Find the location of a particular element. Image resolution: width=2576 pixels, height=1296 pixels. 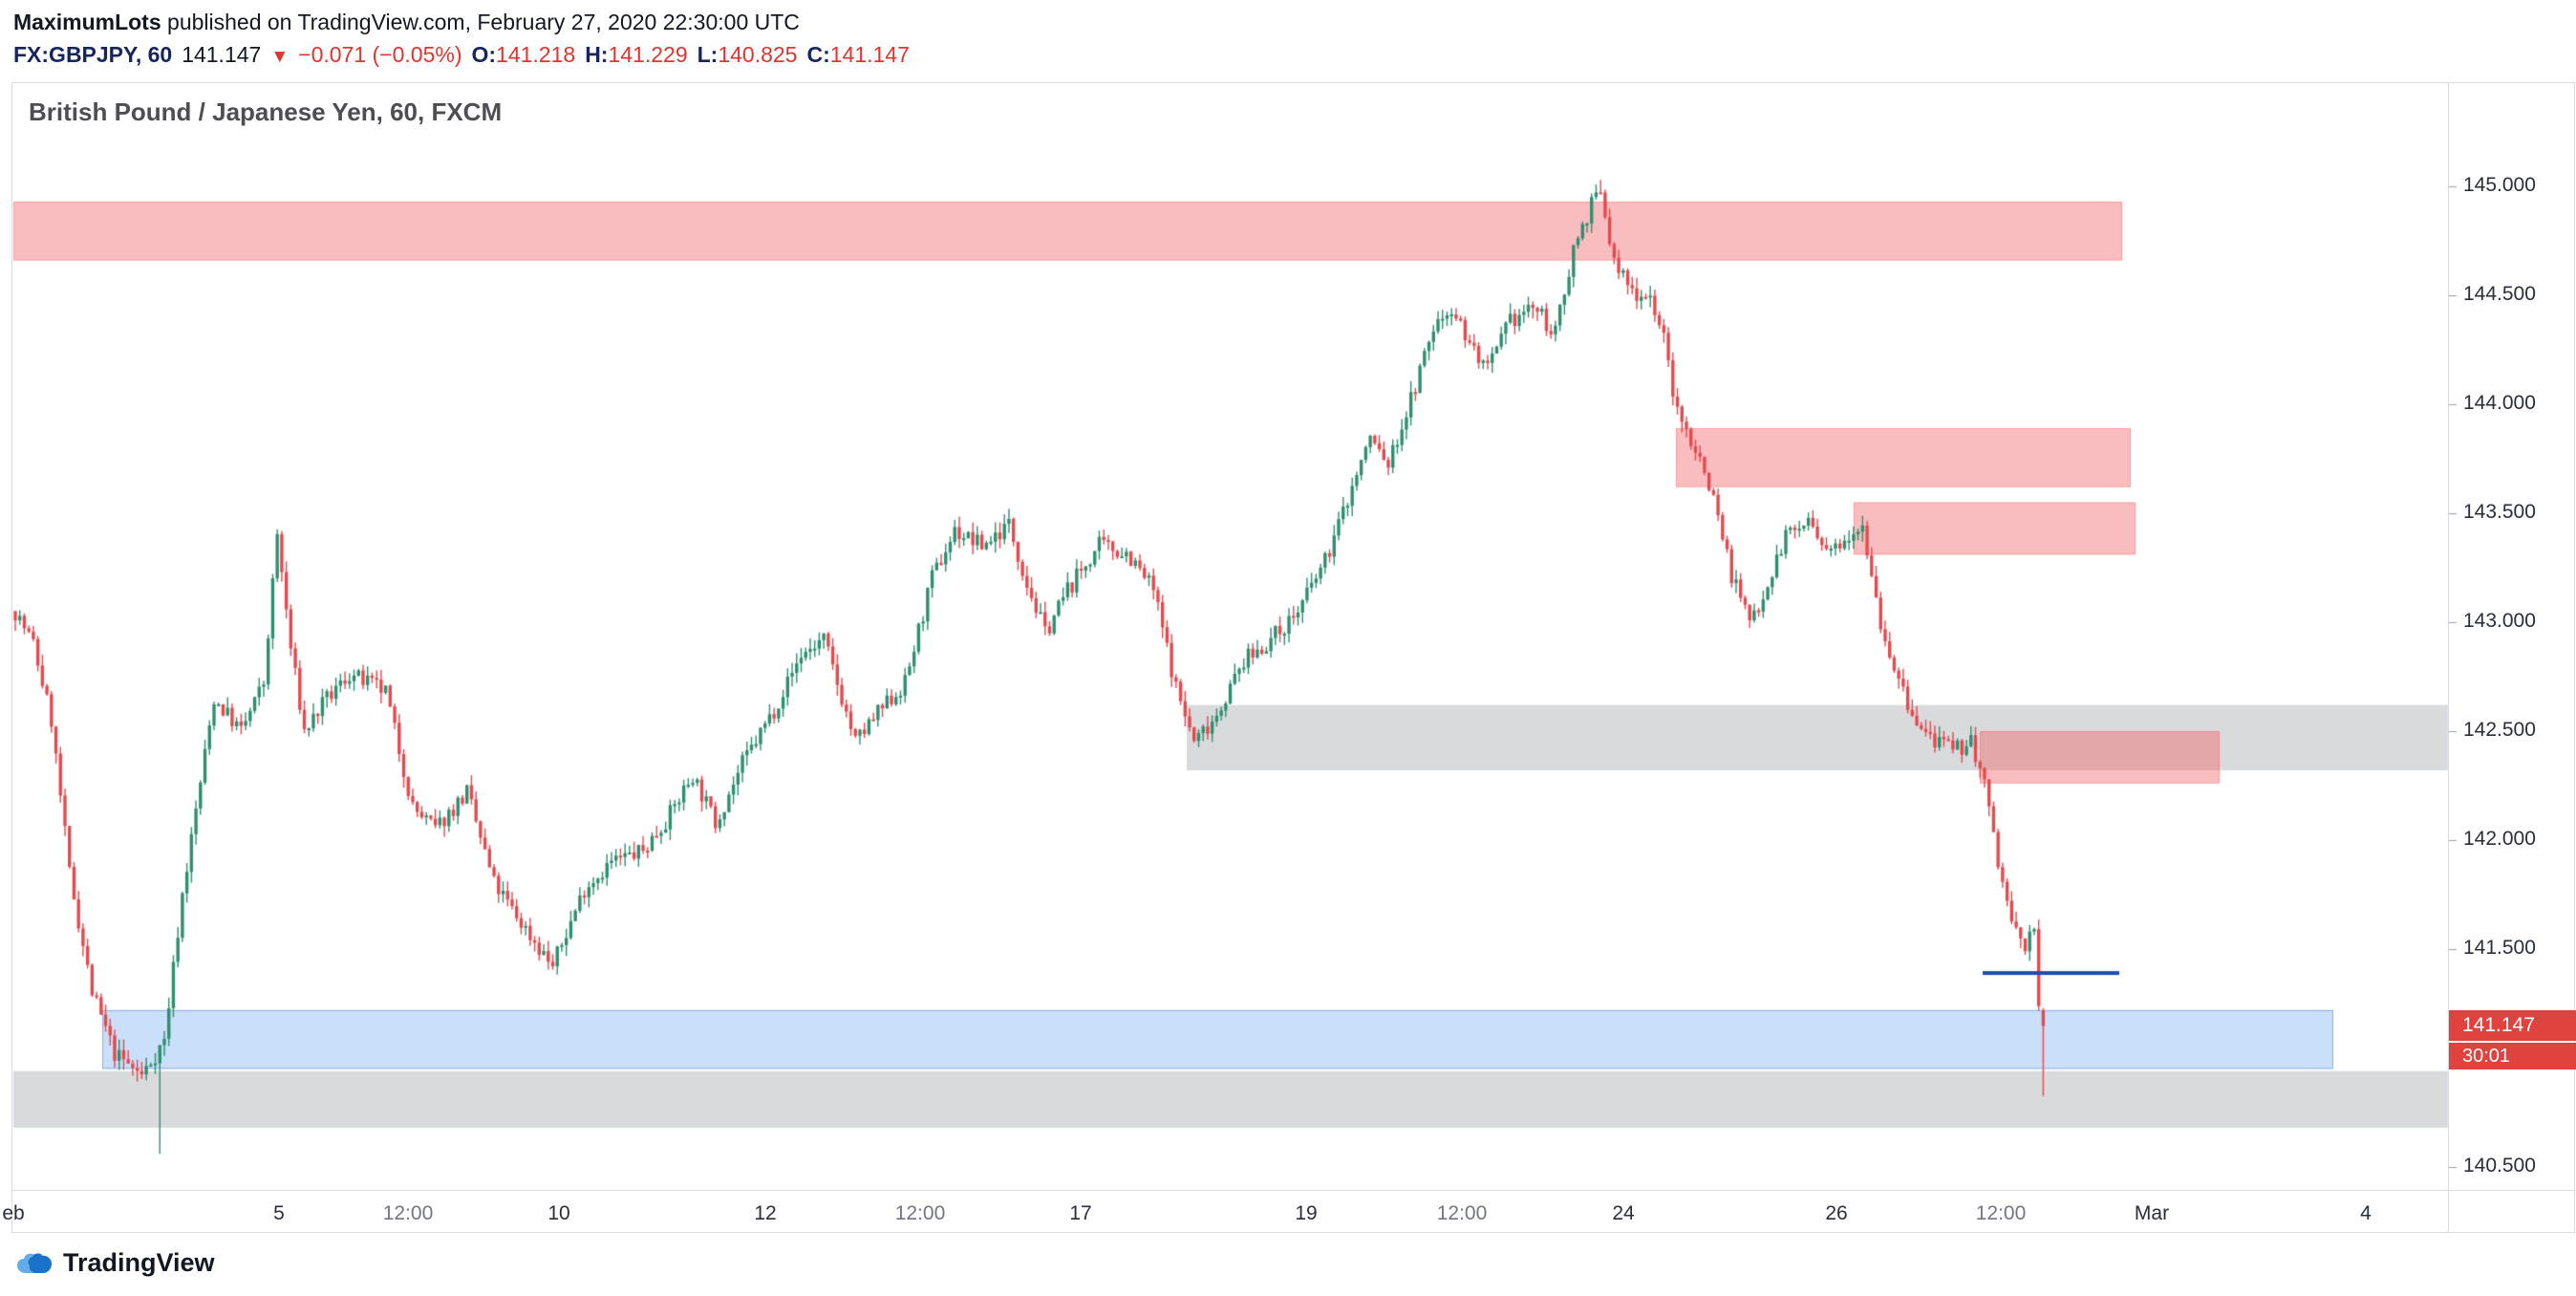

bar-countdown-label: 30:01 is located at coordinates (2512, 1056).